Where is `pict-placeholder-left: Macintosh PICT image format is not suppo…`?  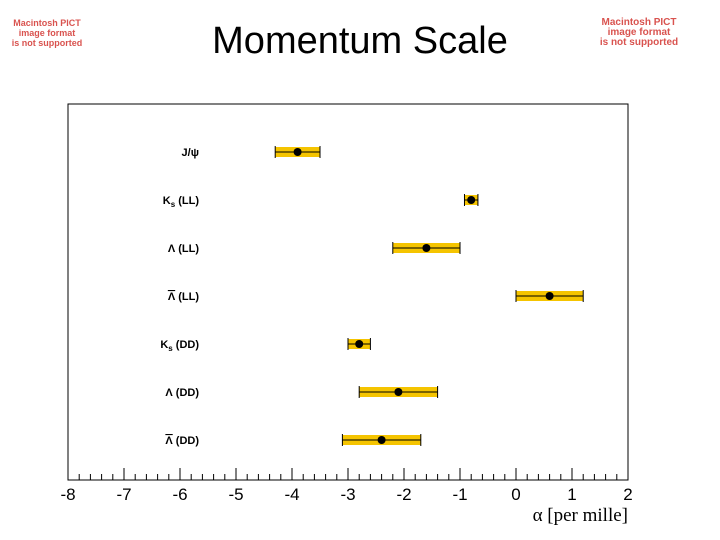
pict-placeholder-left: Macintosh PICT image format is not suppo… is located at coordinates (47, 33).